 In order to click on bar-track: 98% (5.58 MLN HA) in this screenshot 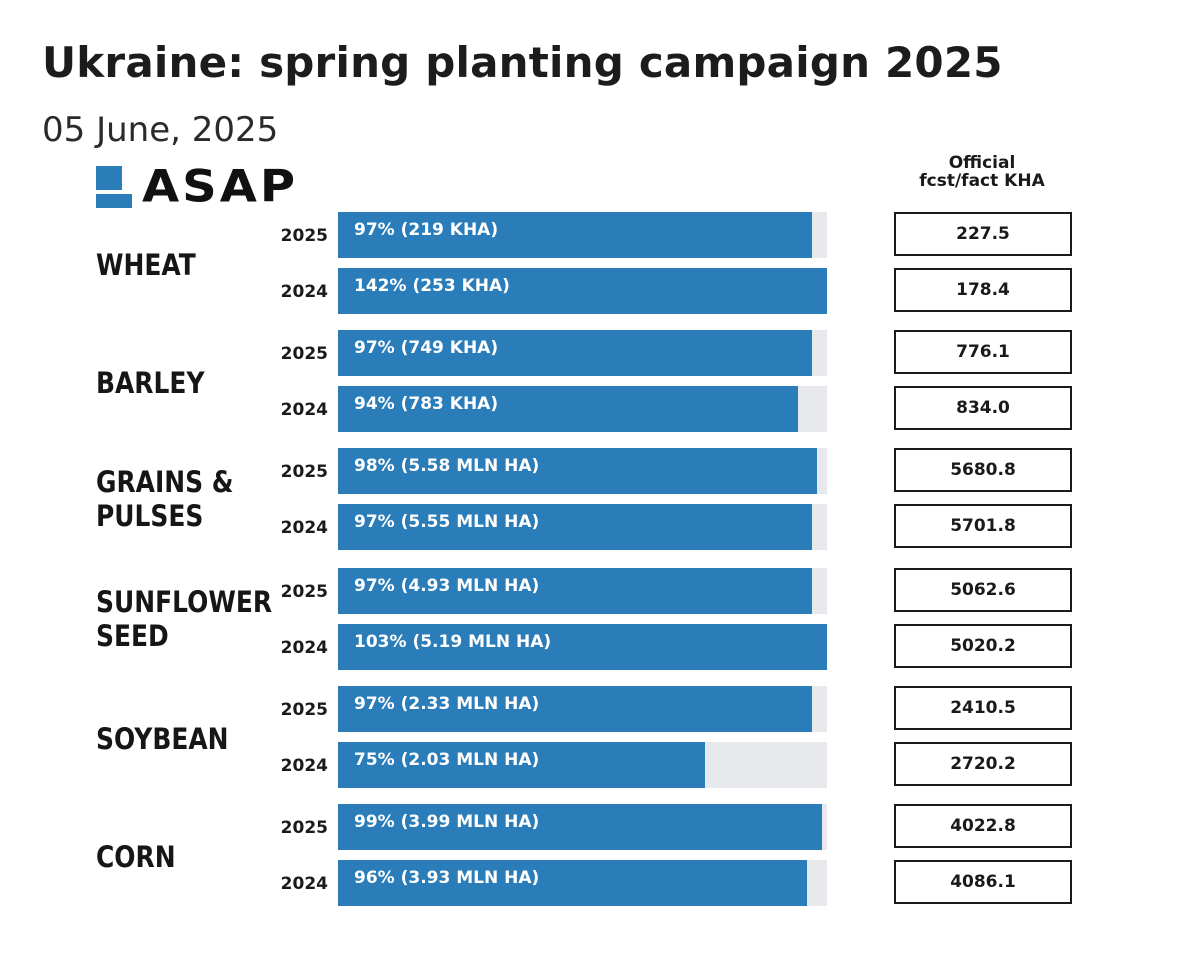, I will do `click(582, 471)`.